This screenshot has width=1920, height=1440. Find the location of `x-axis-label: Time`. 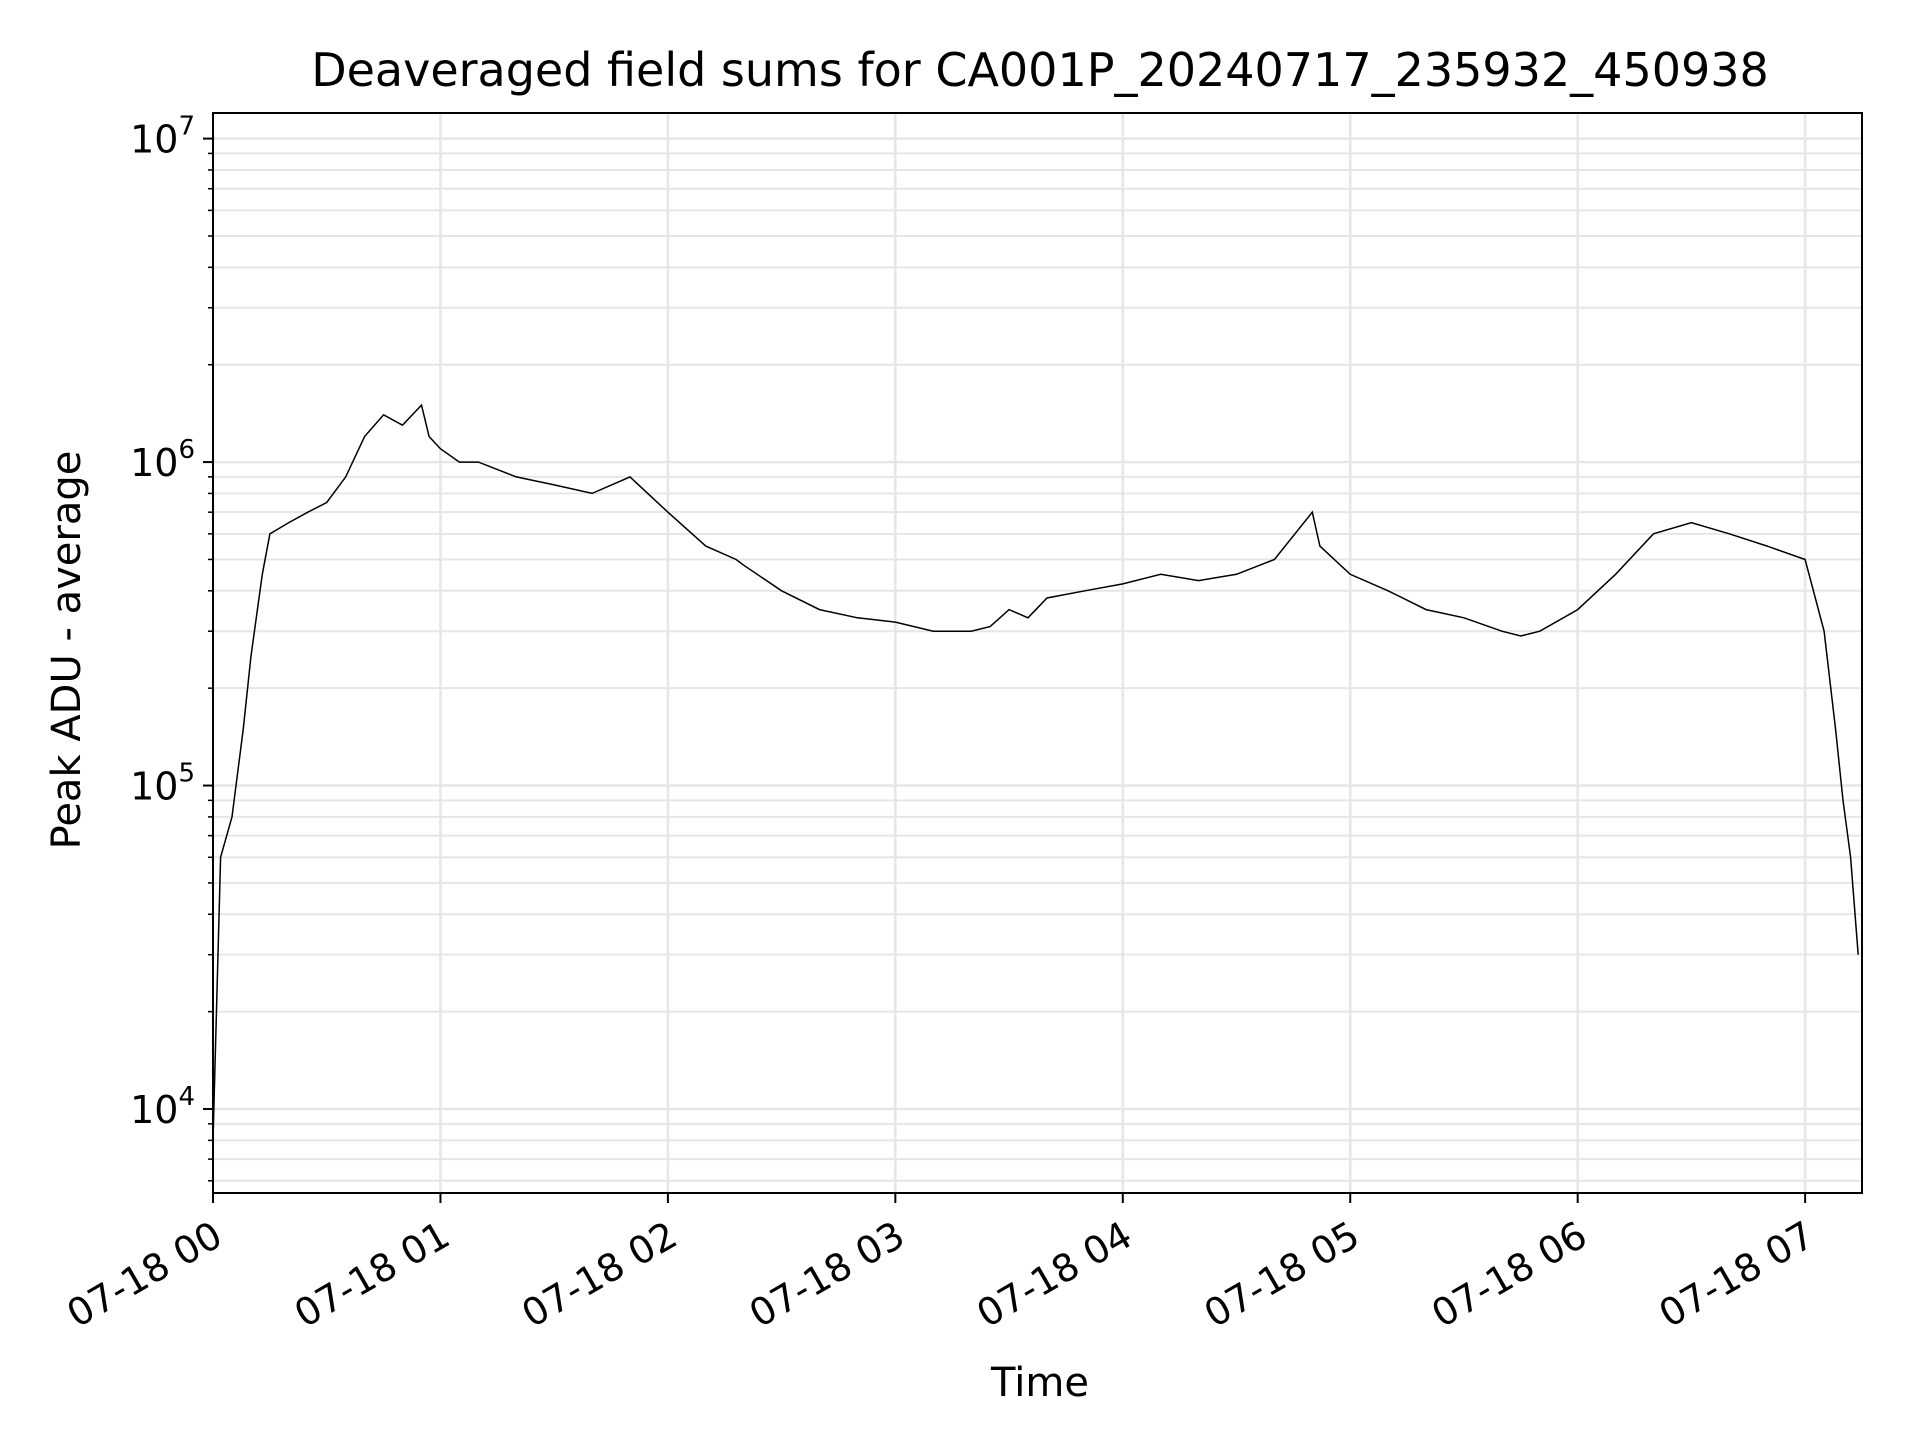

x-axis-label: Time is located at coordinates (1039, 1383).